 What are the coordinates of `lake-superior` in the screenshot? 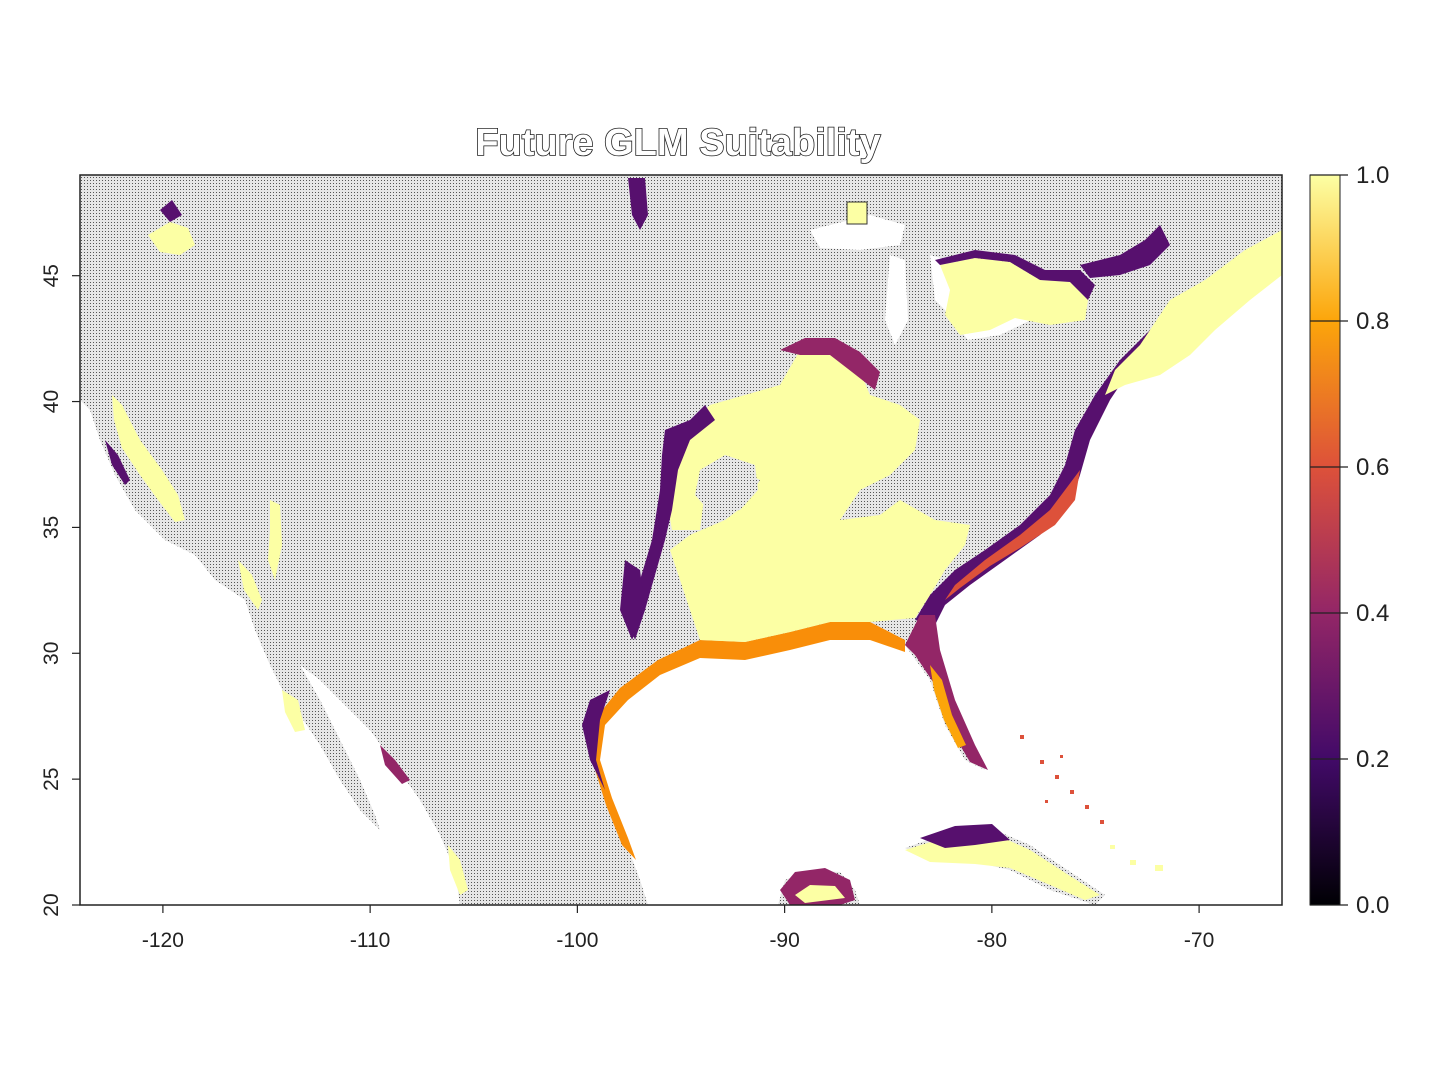 It's located at (857, 232).